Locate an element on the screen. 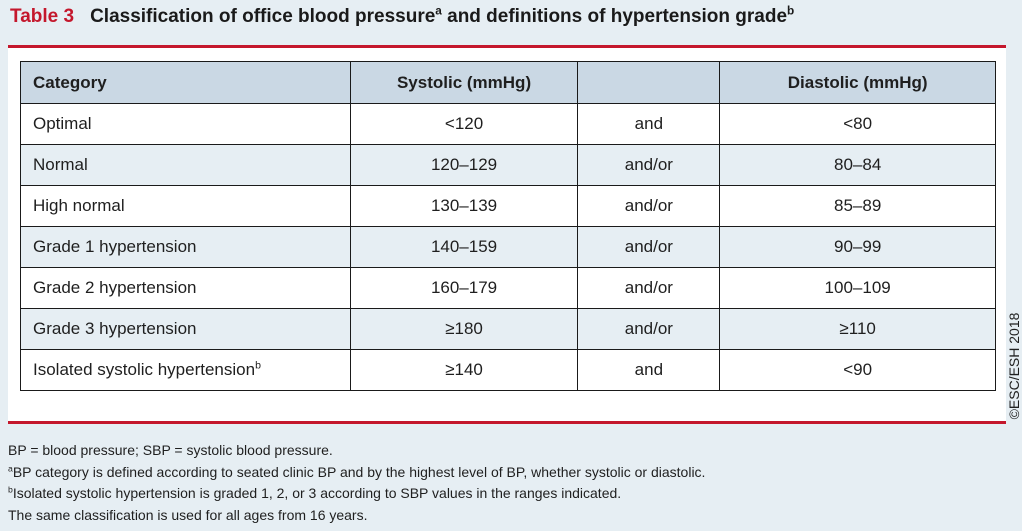 The width and height of the screenshot is (1022, 531). header-conjunction is located at coordinates (649, 82).